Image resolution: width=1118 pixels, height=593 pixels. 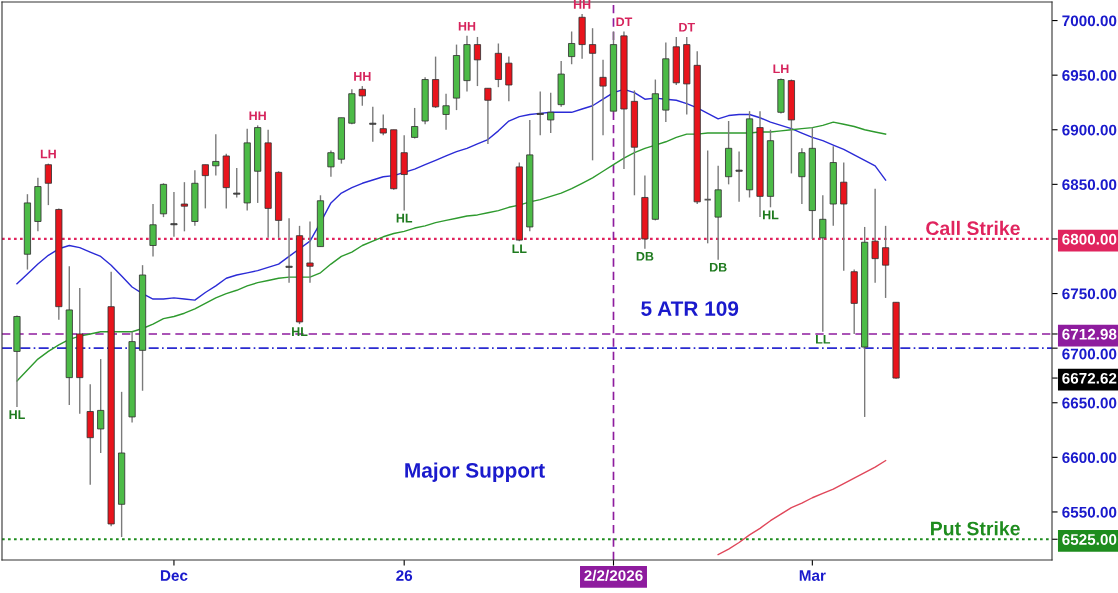 What do you see at coordinates (812, 575) in the screenshot?
I see `x-tick-label: Mar` at bounding box center [812, 575].